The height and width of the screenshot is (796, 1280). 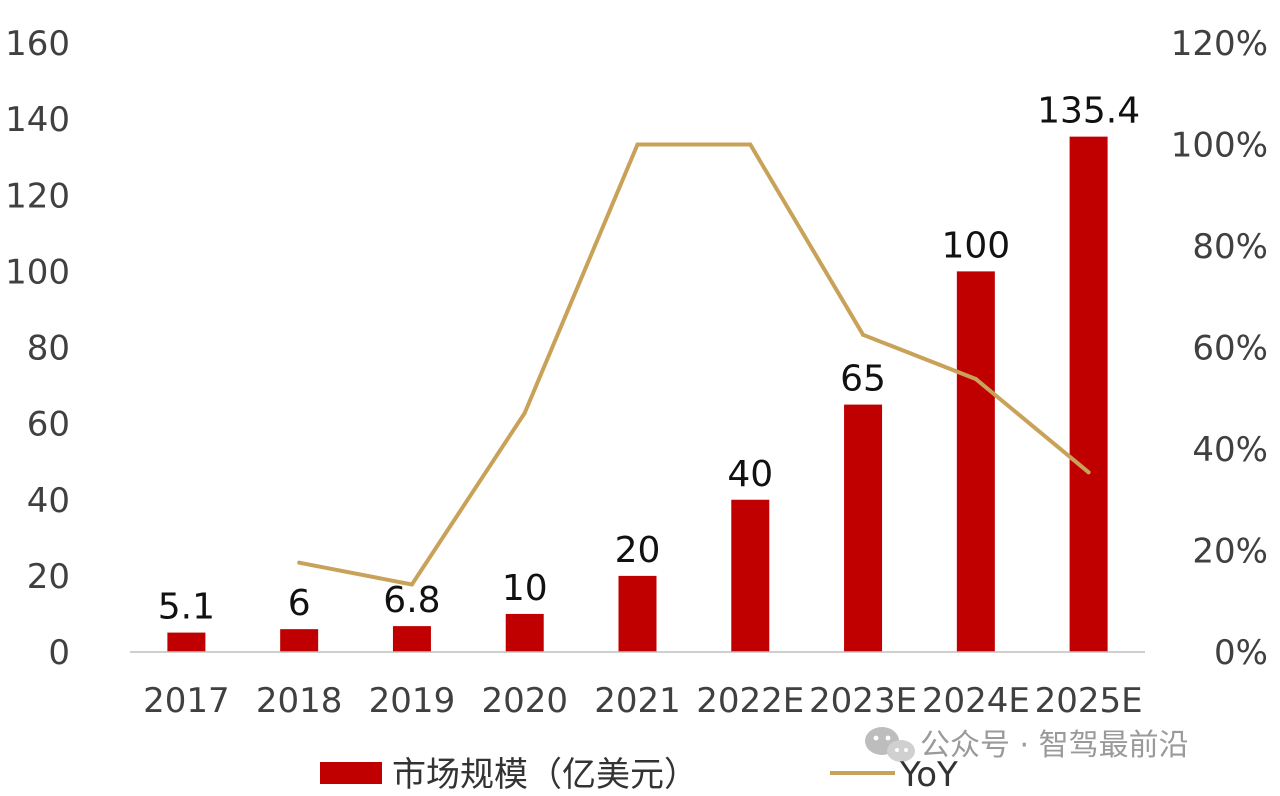 What do you see at coordinates (1230, 349) in the screenshot?
I see `y-right-tick-label: 60%` at bounding box center [1230, 349].